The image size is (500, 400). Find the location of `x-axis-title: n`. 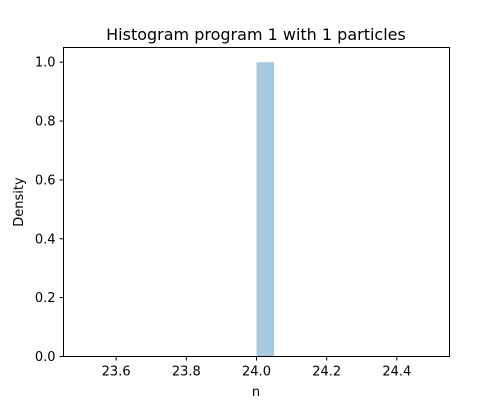

x-axis-title: n is located at coordinates (256, 392).